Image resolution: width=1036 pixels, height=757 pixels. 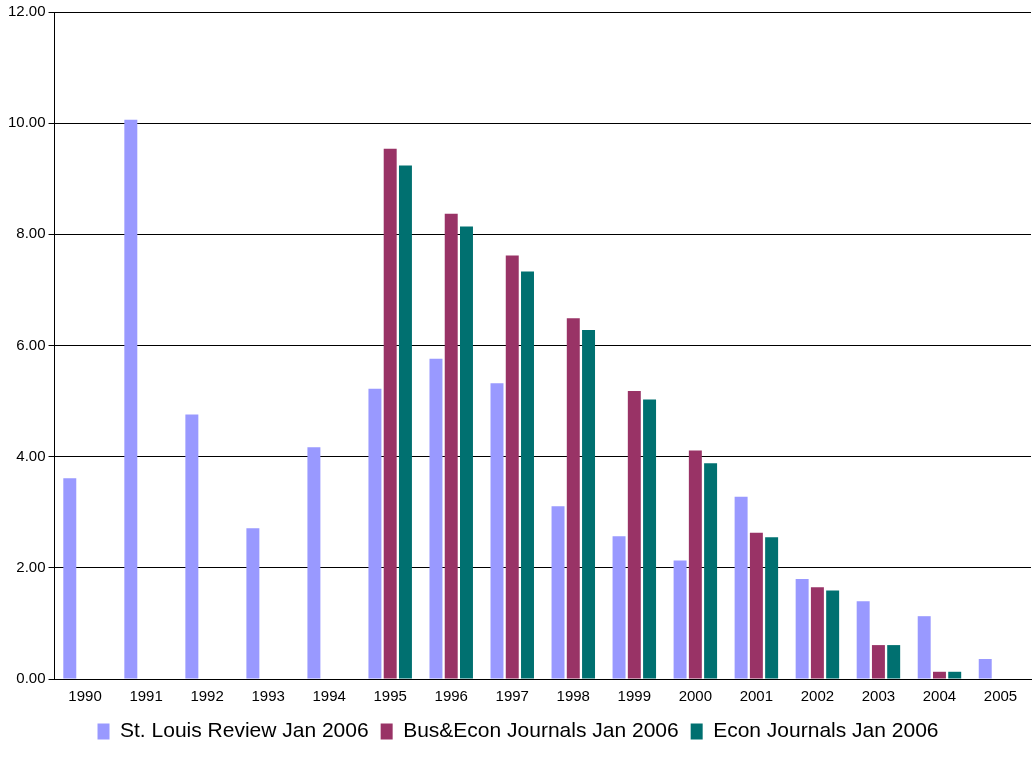 What do you see at coordinates (695, 696) in the screenshot?
I see `x-tick-label: 2000` at bounding box center [695, 696].